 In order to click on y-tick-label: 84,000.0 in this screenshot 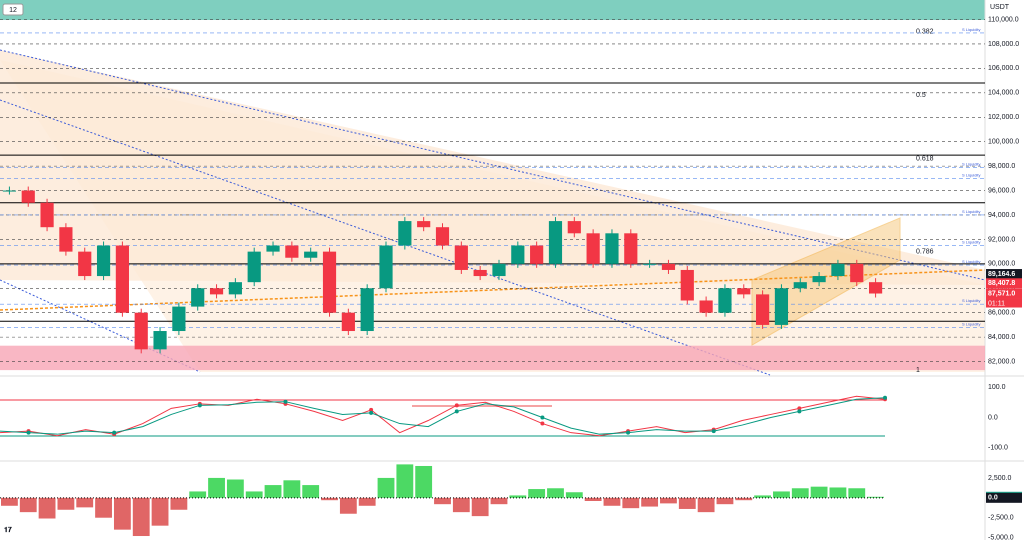, I will do `click(1001, 337)`.